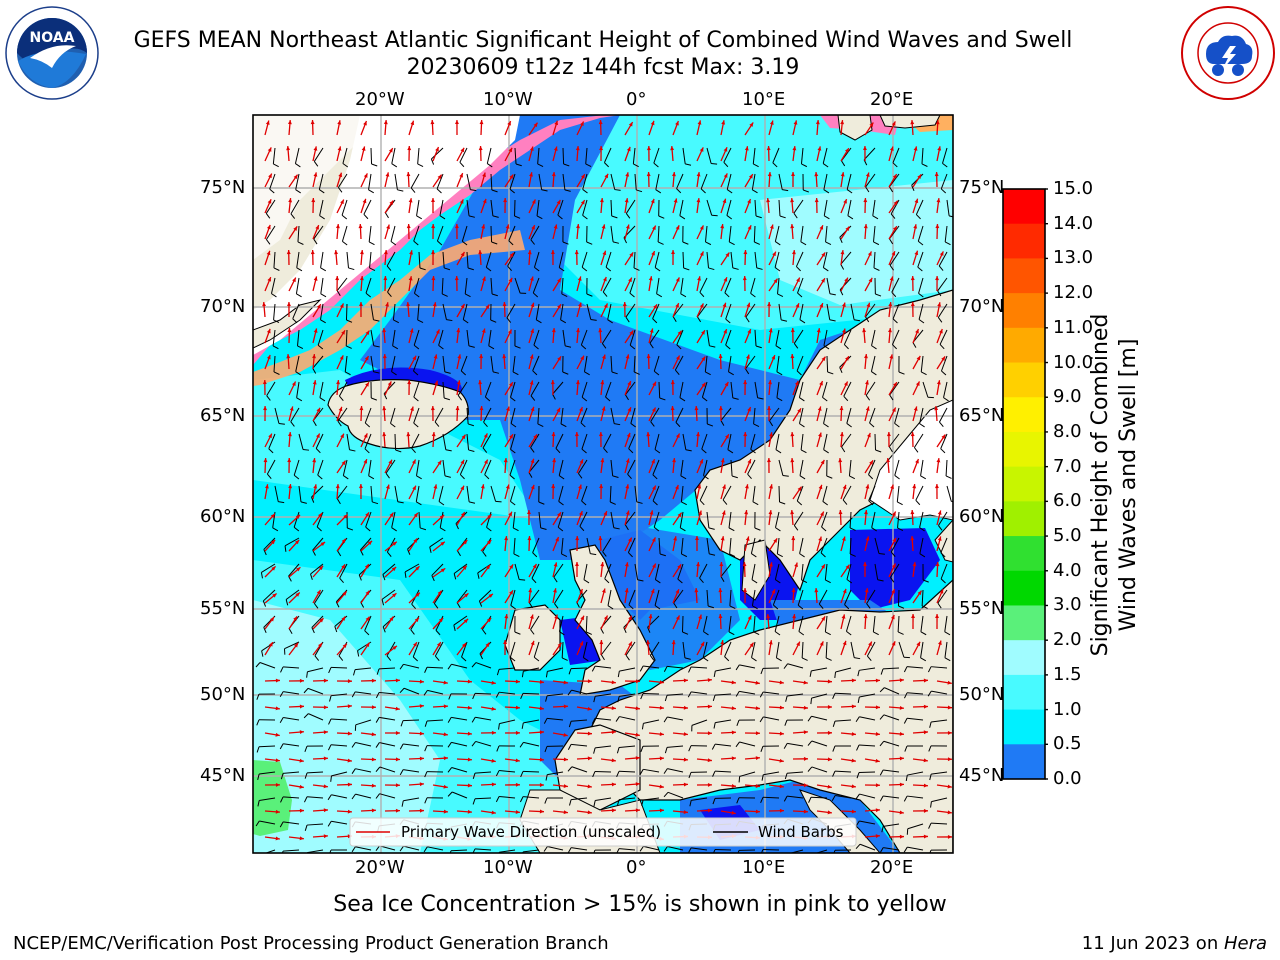 This screenshot has width=1280, height=960. What do you see at coordinates (801, 832) in the screenshot?
I see `legend-wind-label: Wind Barbs` at bounding box center [801, 832].